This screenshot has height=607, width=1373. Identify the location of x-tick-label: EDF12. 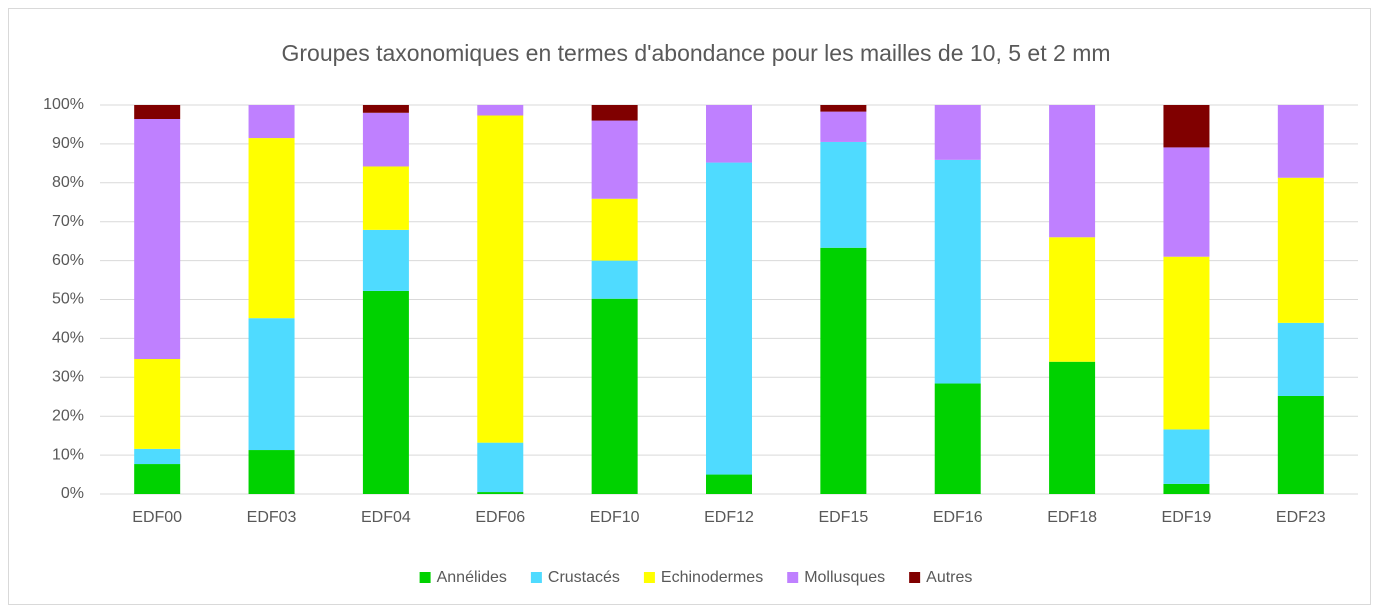
(729, 517).